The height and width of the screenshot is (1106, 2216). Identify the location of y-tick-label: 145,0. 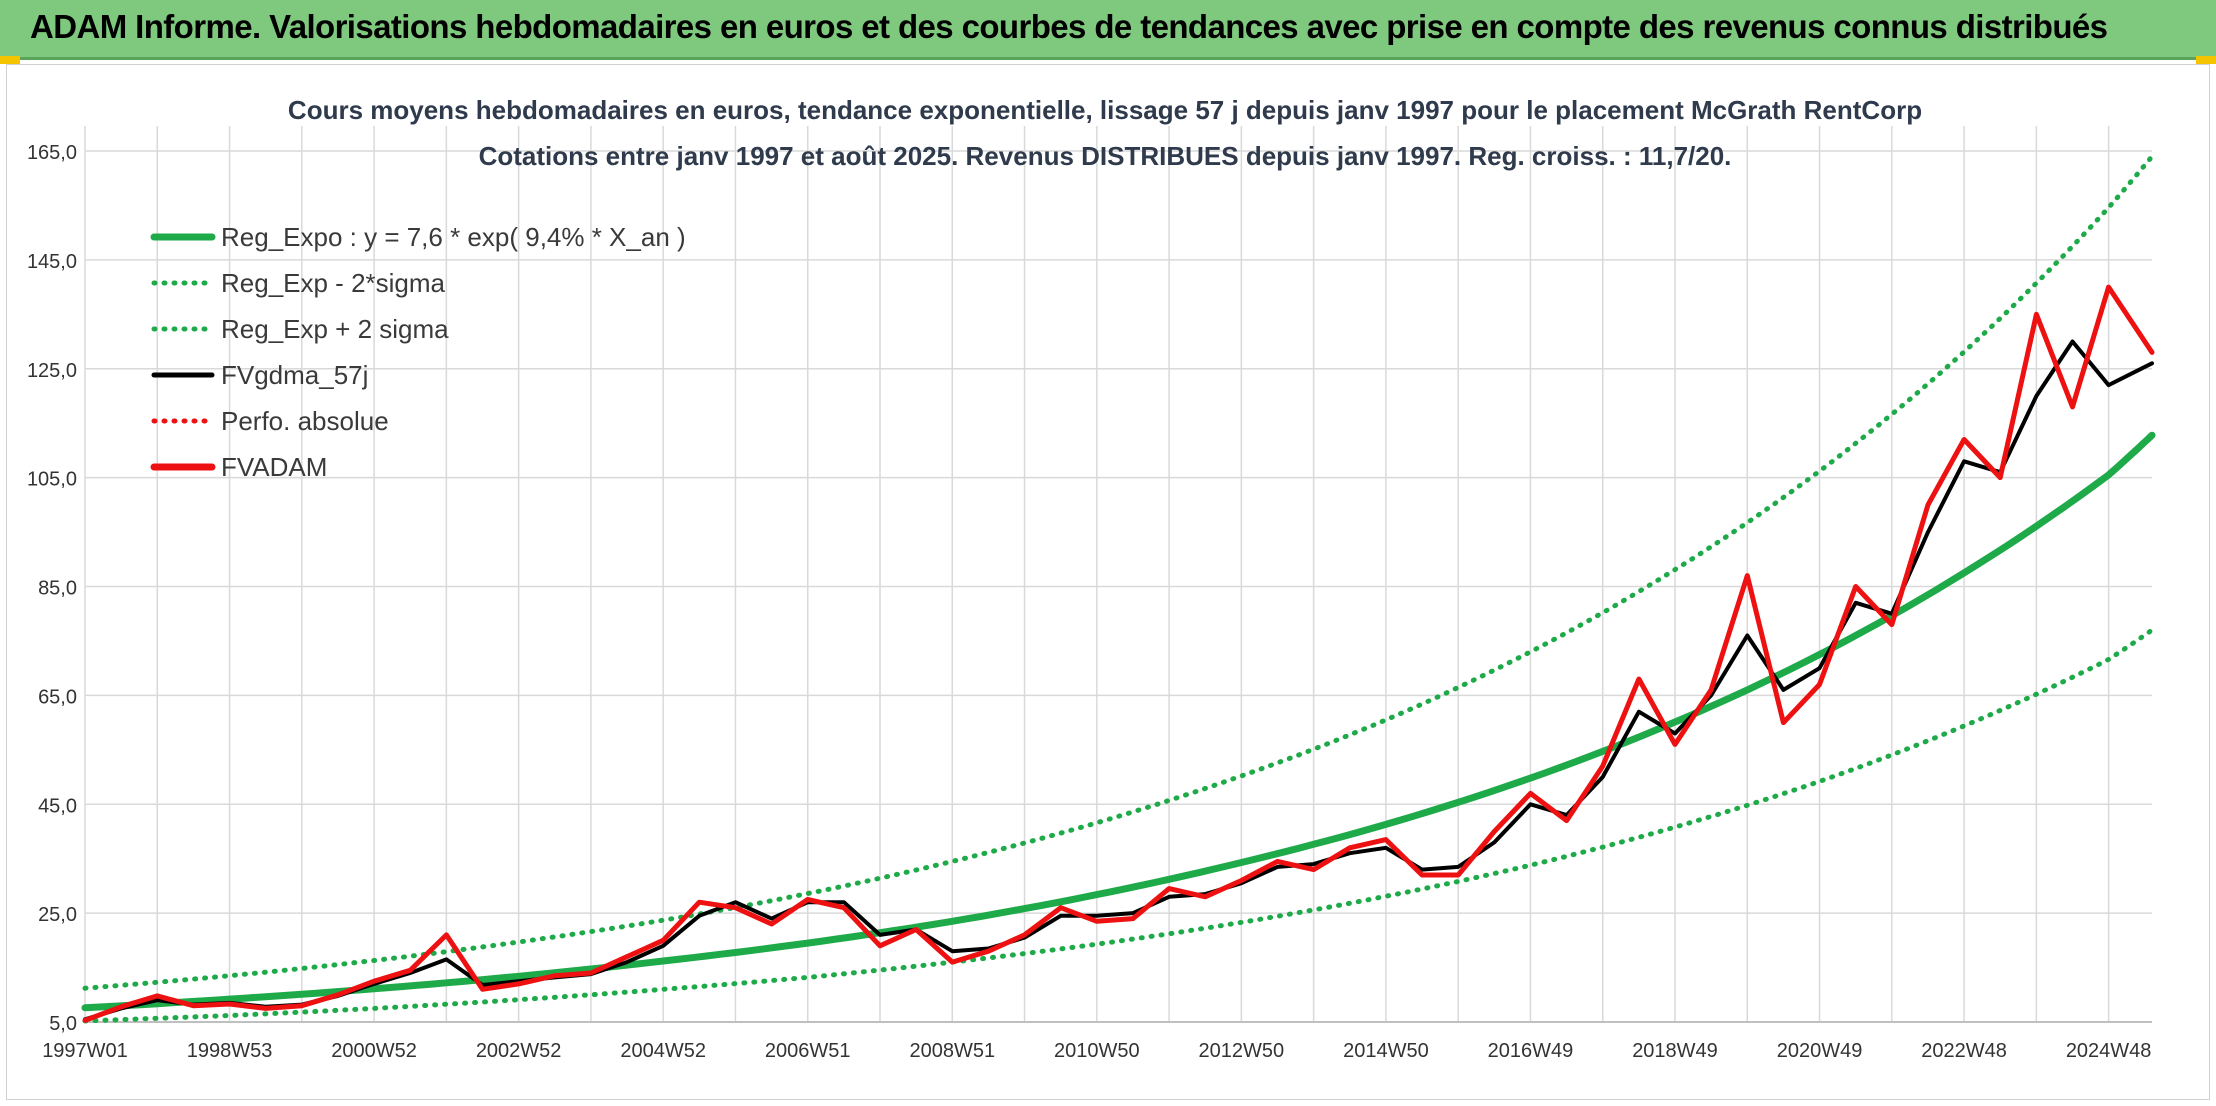
(52, 262).